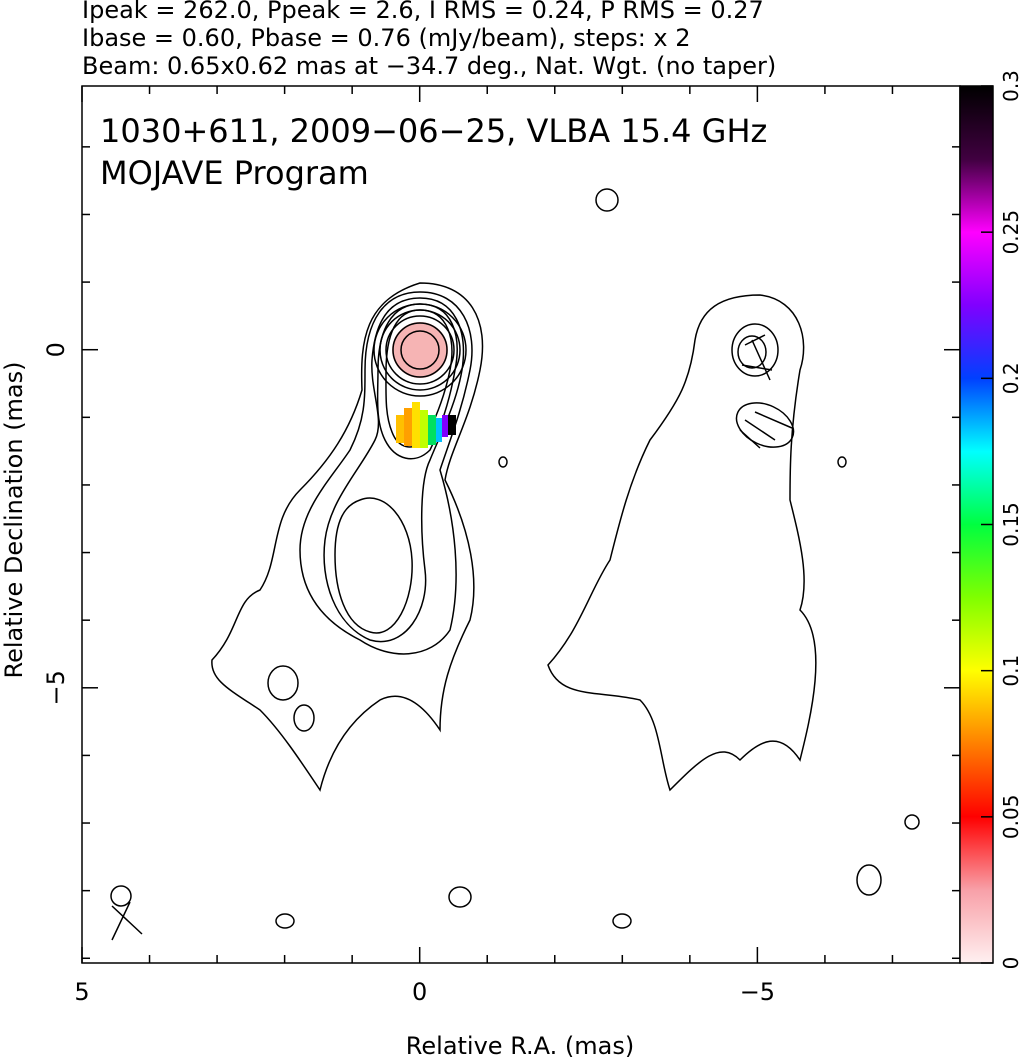  What do you see at coordinates (14, 519) in the screenshot?
I see `y-axis-label: Relative Declination (mas)` at bounding box center [14, 519].